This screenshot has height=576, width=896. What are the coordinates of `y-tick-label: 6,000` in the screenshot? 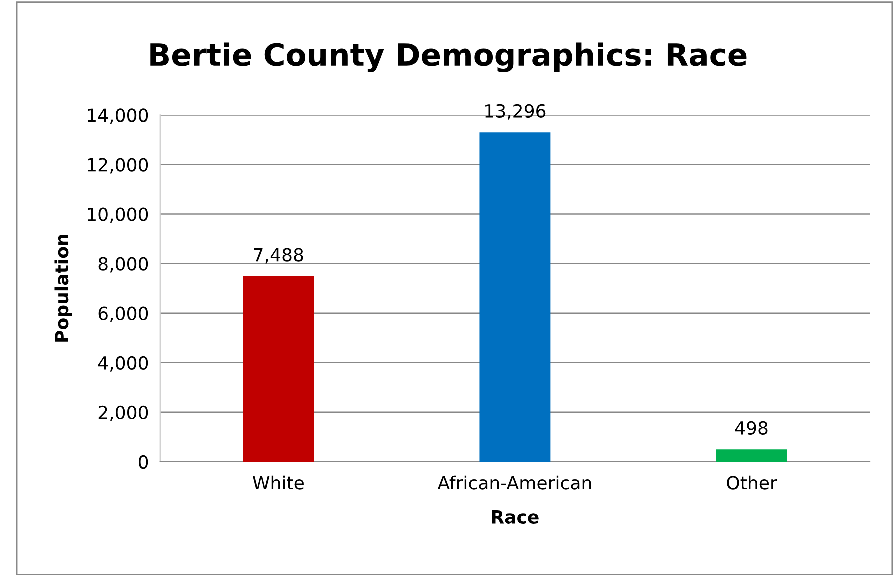 It's located at (123, 314).